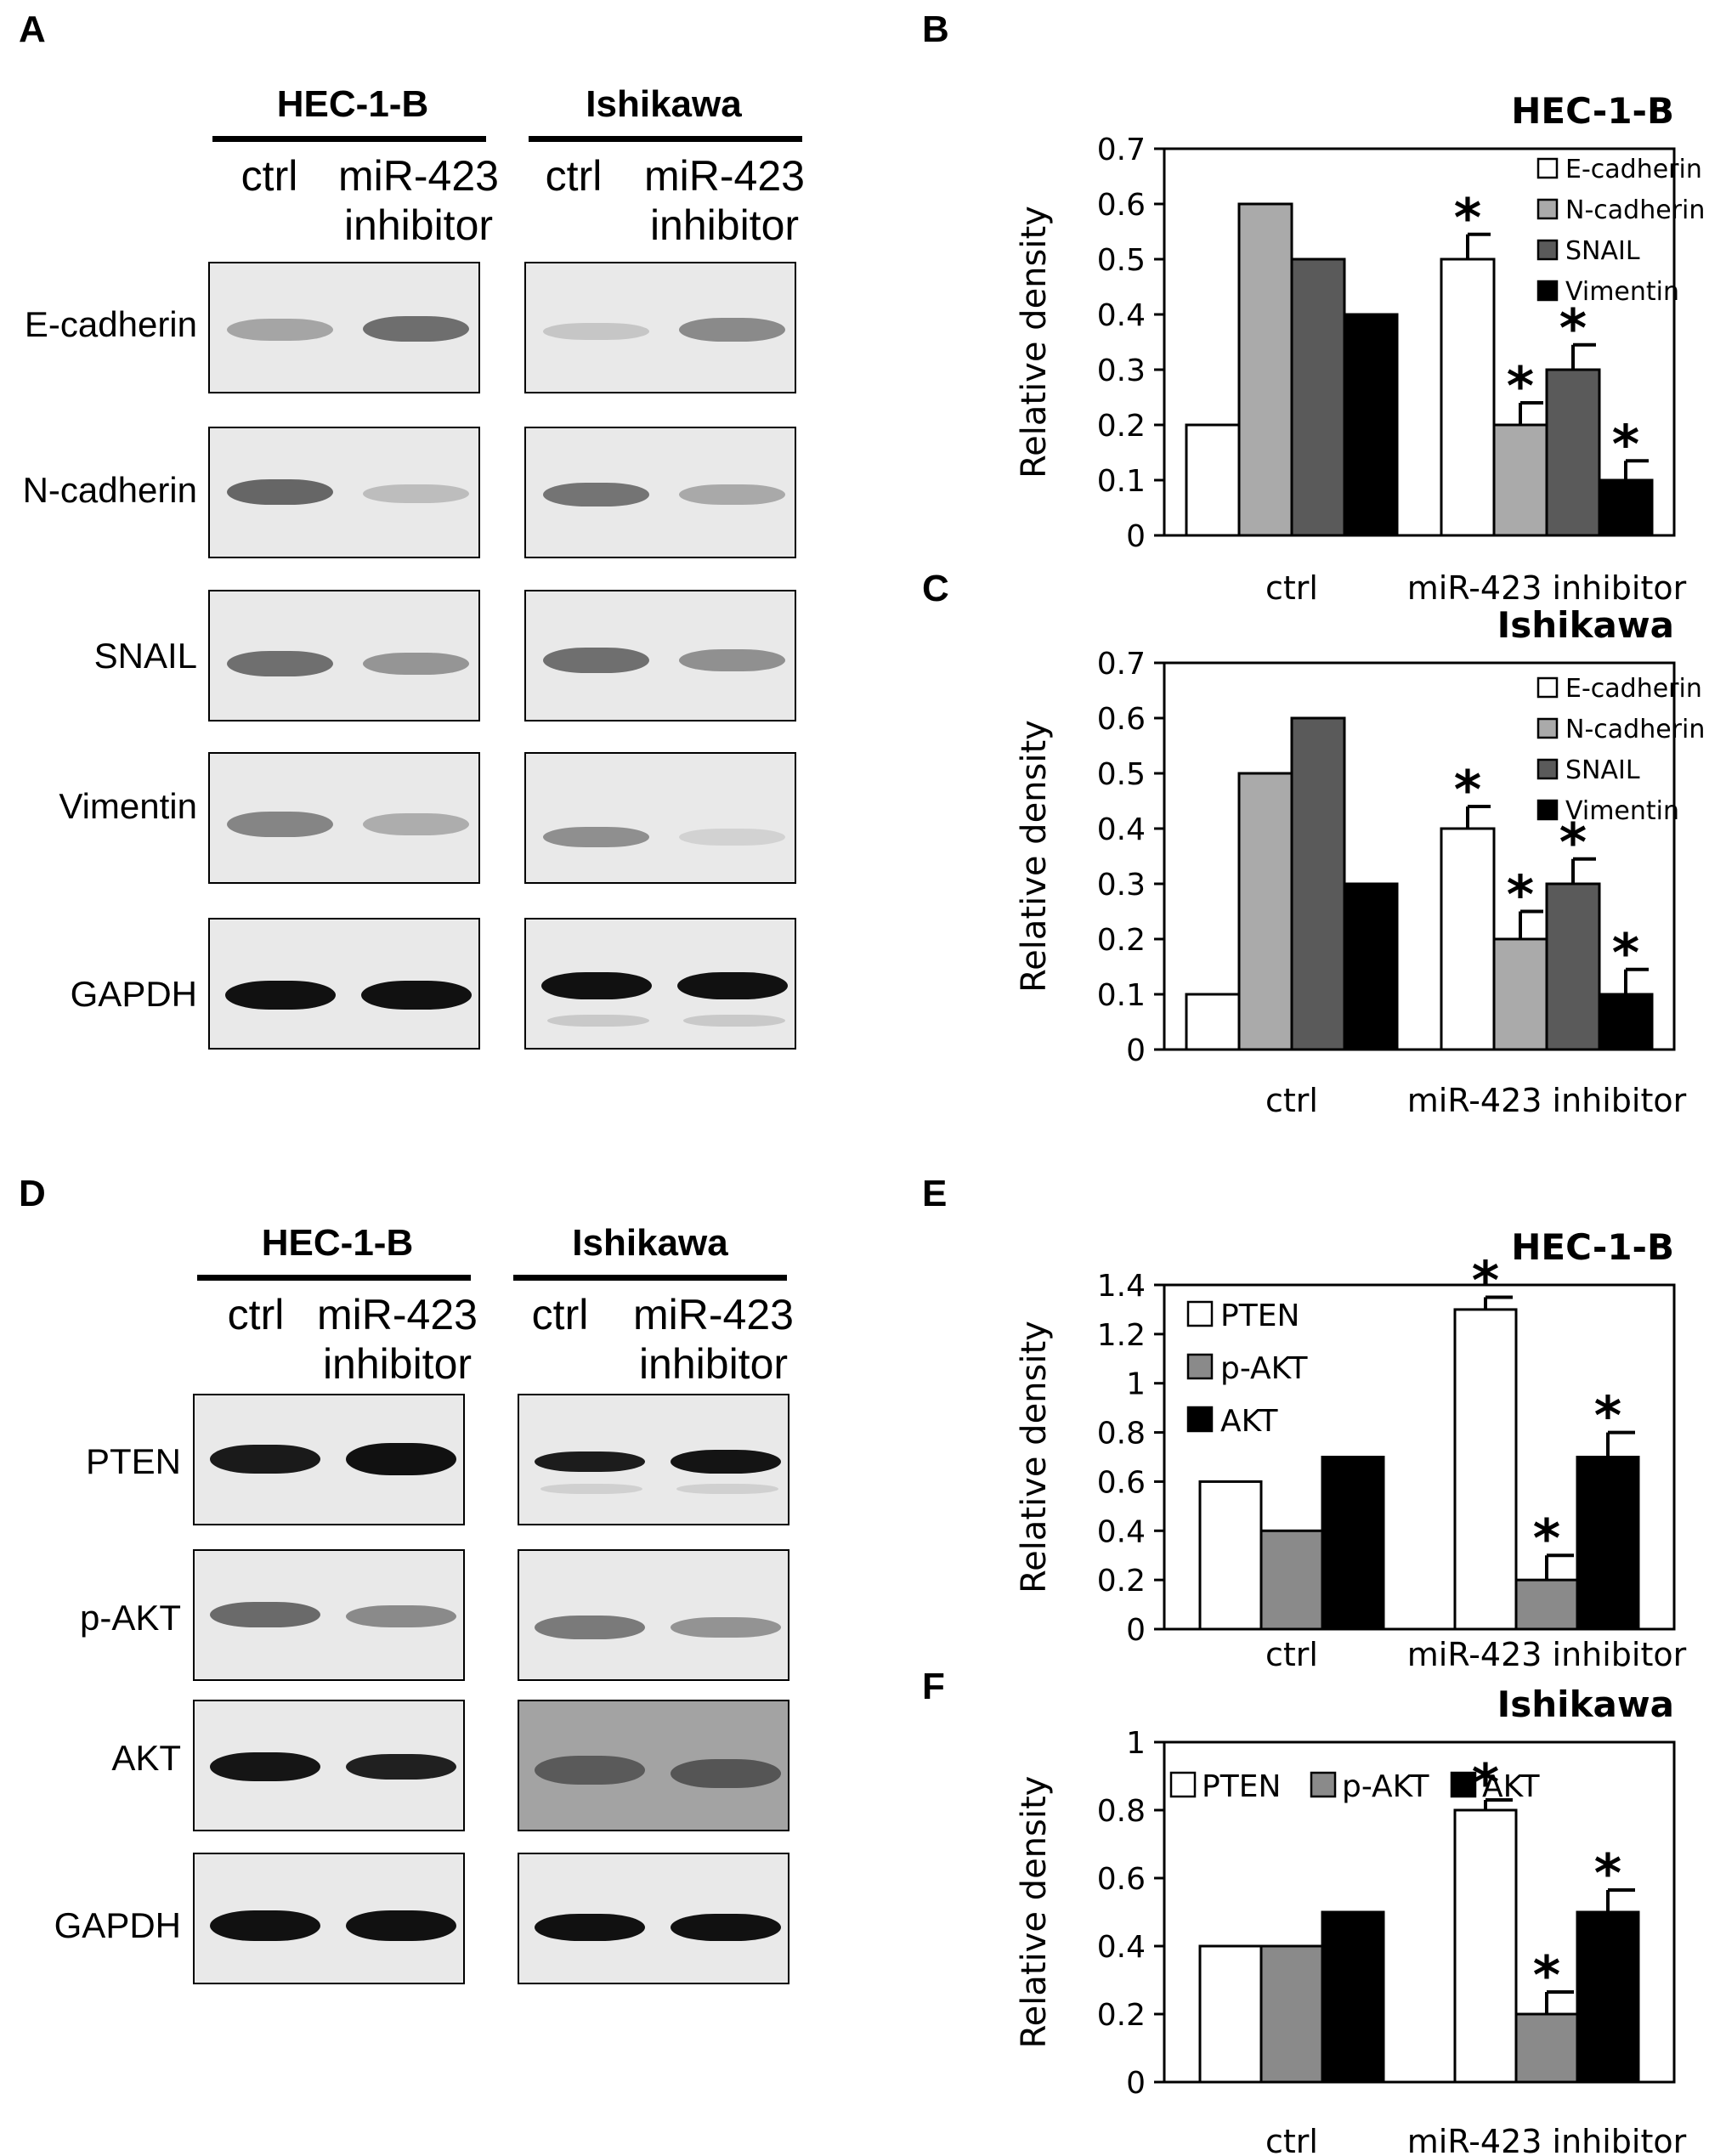 Image resolution: width=1726 pixels, height=2156 pixels. I want to click on y-tick-label: 0.7, so click(1121, 665).